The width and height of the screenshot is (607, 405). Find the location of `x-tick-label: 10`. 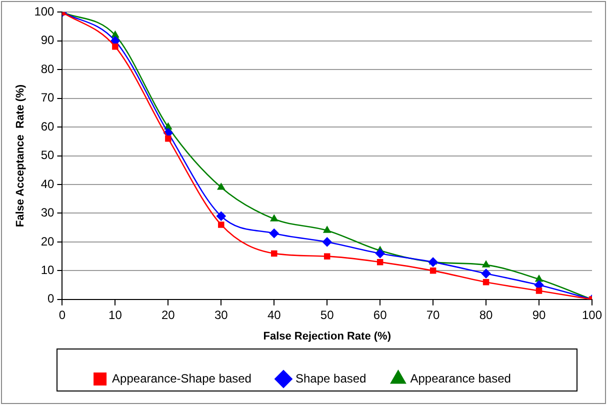

x-tick-label: 10 is located at coordinates (115, 315).